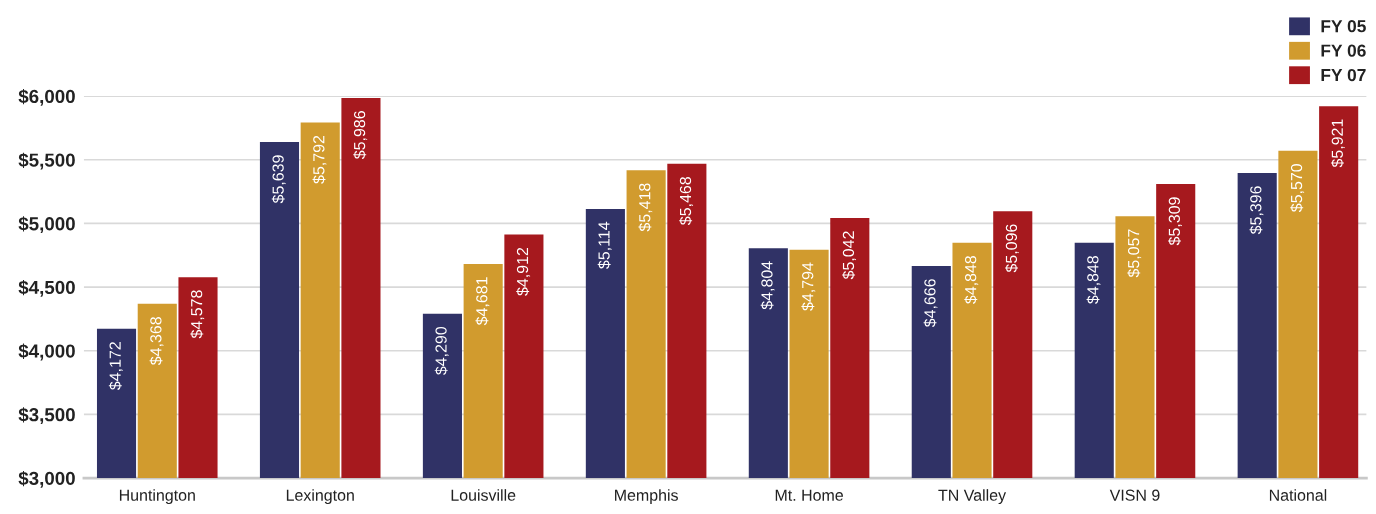 Image resolution: width=1376 pixels, height=514 pixels. Describe the element at coordinates (157, 497) in the screenshot. I see `x-tick-label: Huntington` at that location.